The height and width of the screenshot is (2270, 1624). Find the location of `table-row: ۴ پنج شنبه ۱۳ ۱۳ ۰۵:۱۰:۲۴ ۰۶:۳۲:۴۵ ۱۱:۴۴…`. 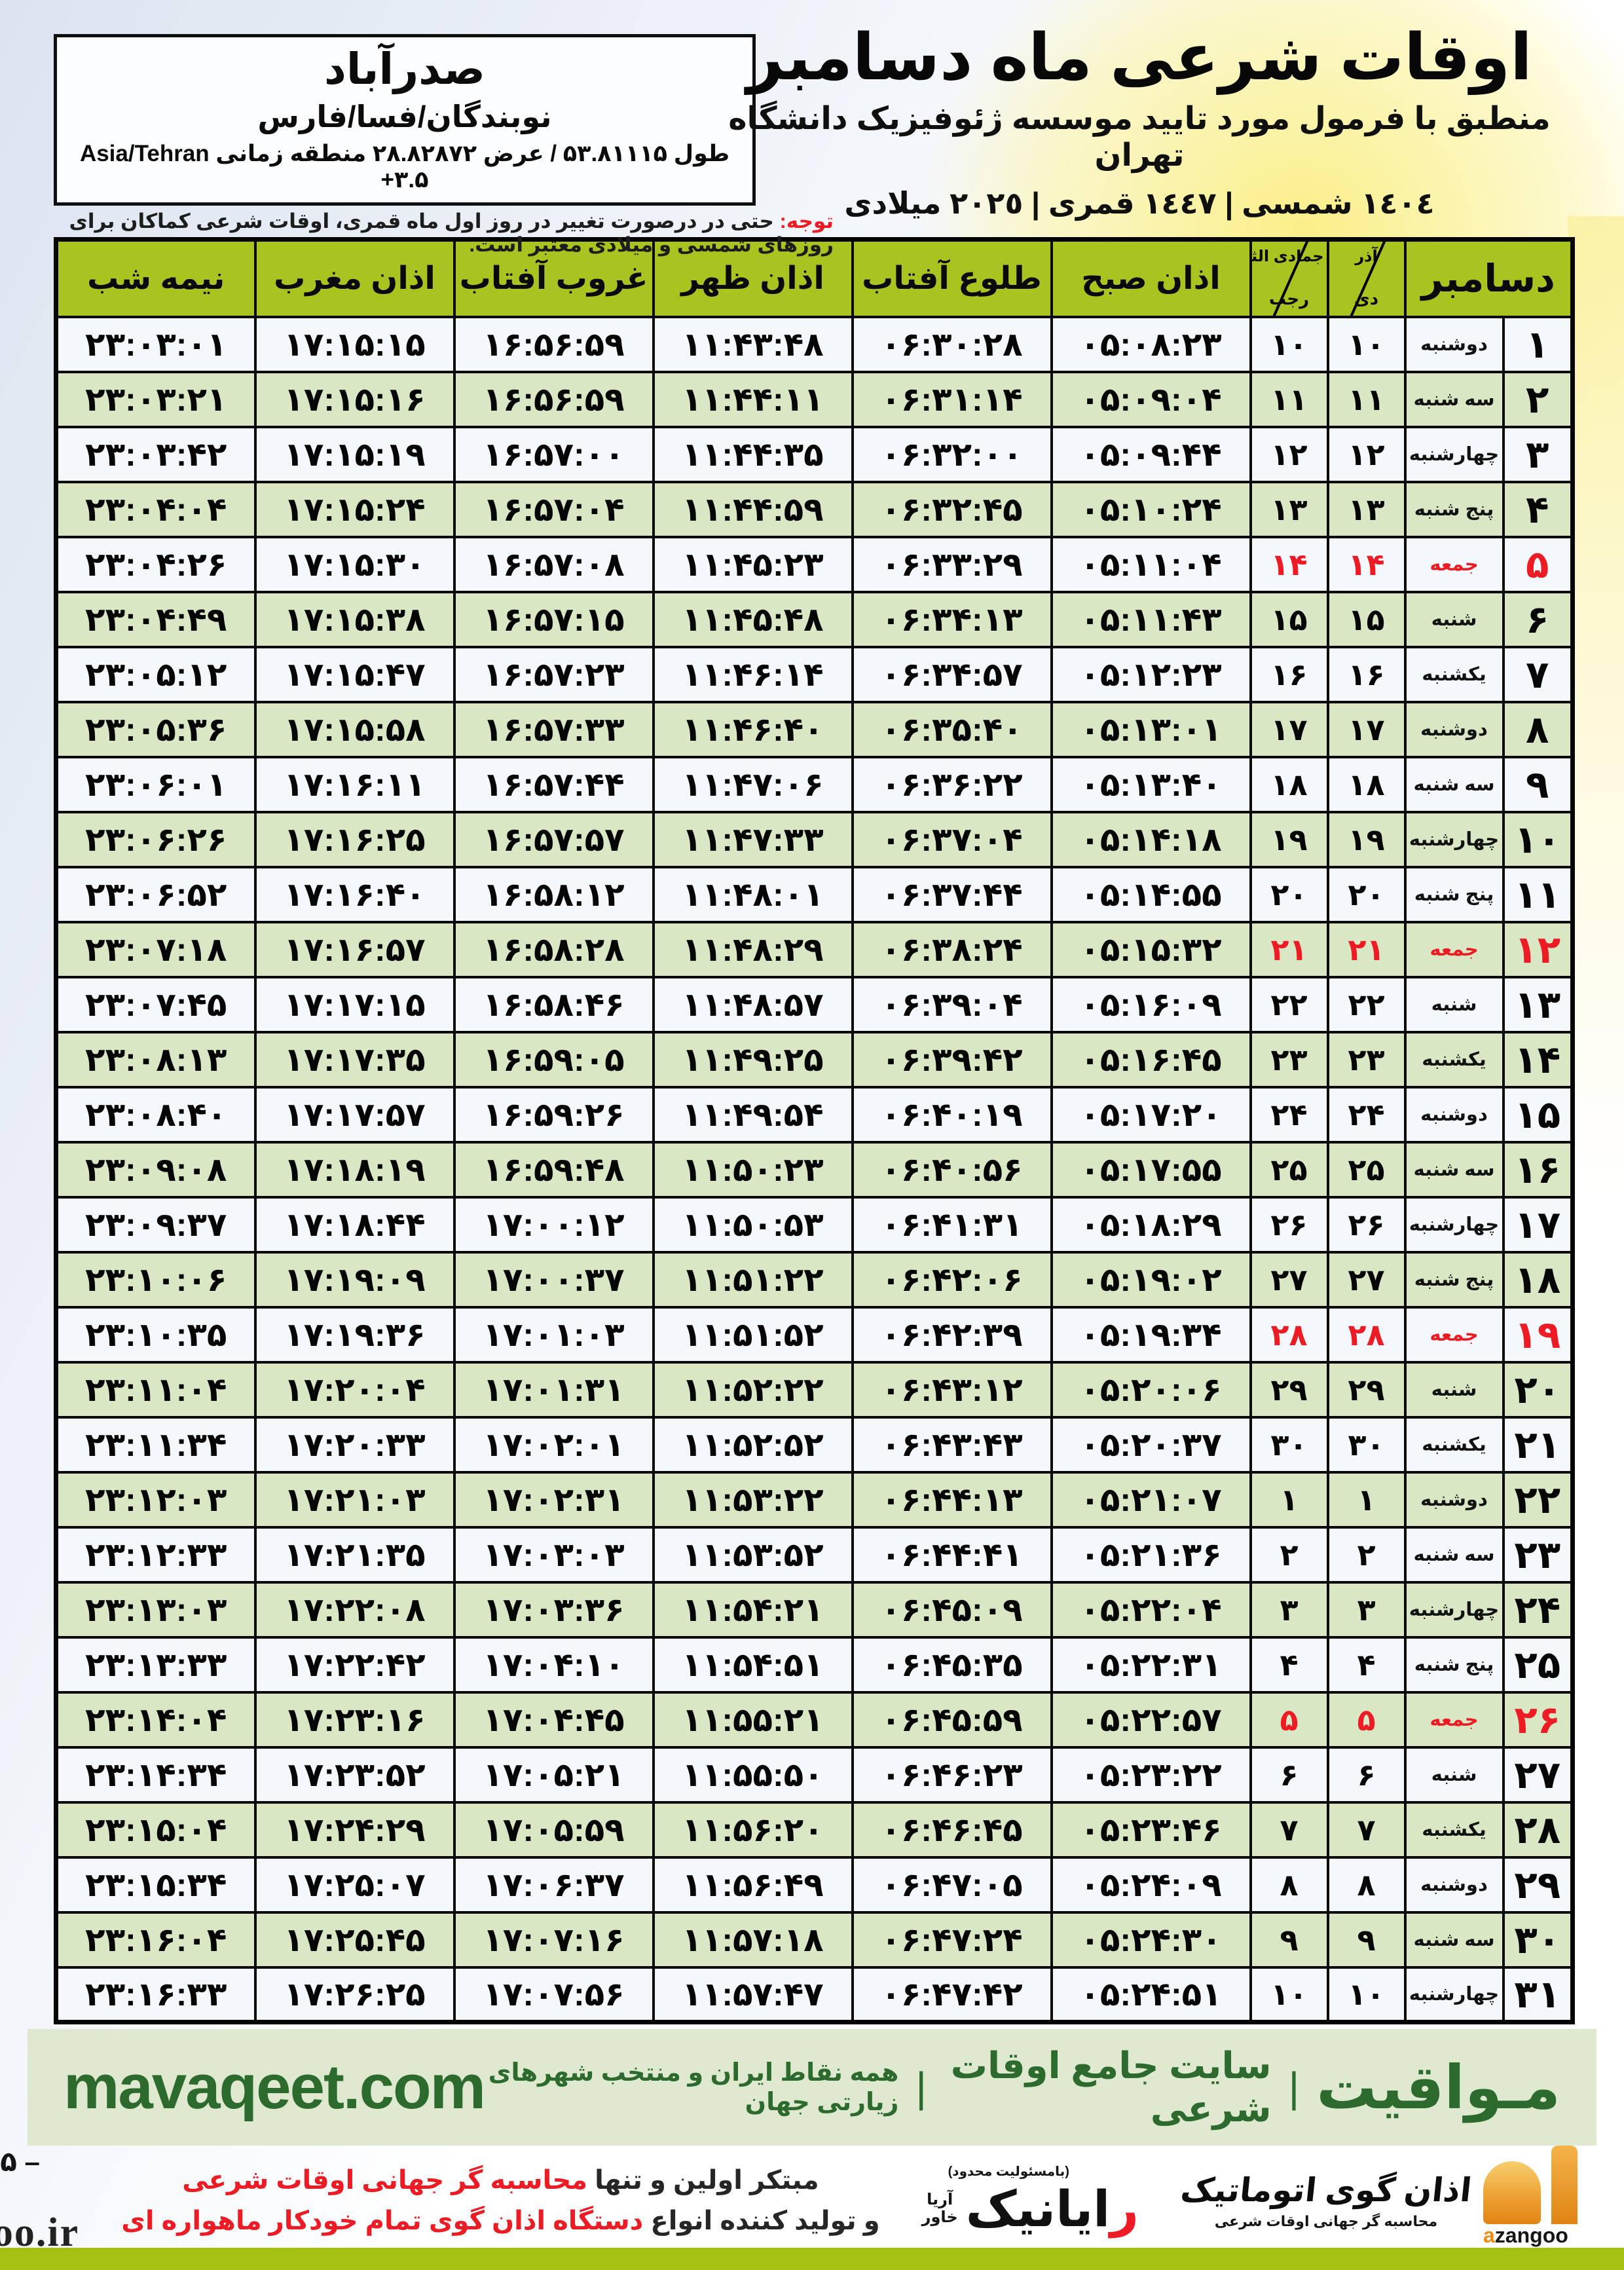

table-row: ۴ پنج شنبه ۱۳ ۱۳ ۰۵:۱۰:۲۴ ۰۶:۳۲:۴۵ ۱۱:۴۴… is located at coordinates (814, 509).